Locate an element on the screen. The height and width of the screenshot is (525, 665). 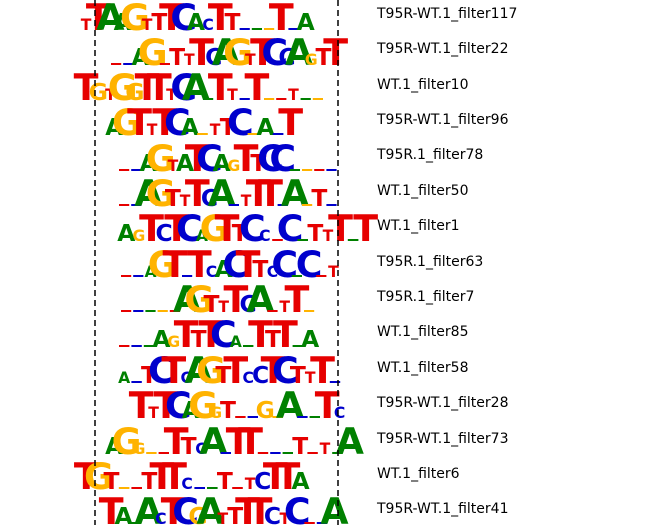
filter-label: WT.1_filter10 is located at coordinates (423, 85).